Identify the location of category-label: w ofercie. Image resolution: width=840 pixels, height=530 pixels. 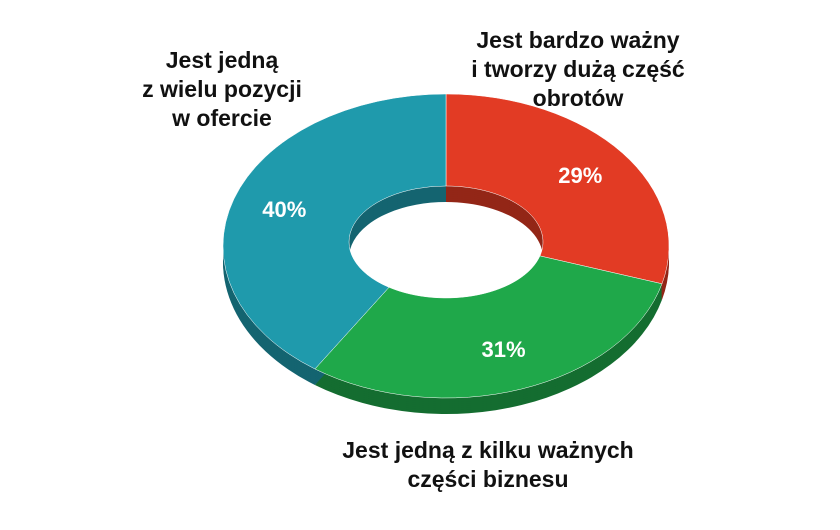
(221, 118).